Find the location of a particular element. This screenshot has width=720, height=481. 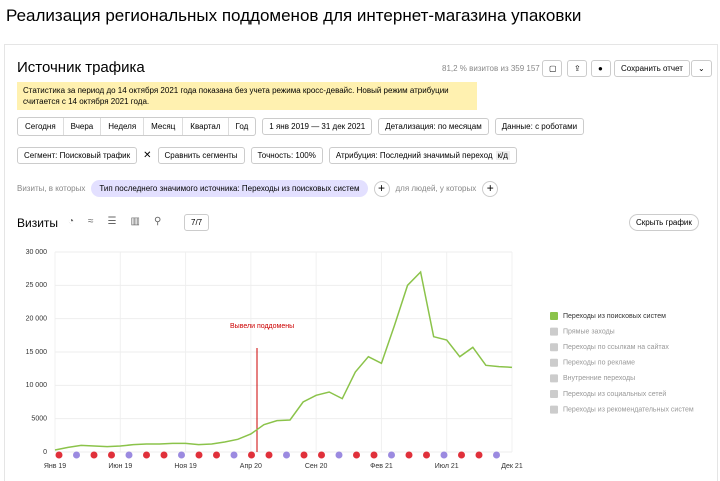

legend-label: Переходы из рекомендательных систем is located at coordinates (628, 409).